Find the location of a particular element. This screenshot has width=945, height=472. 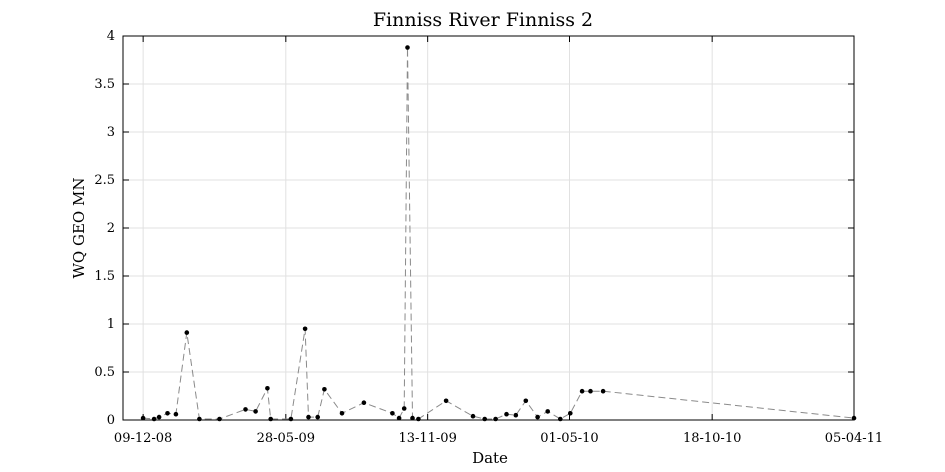

y-tick-label: 3.5 is located at coordinates (104, 84).